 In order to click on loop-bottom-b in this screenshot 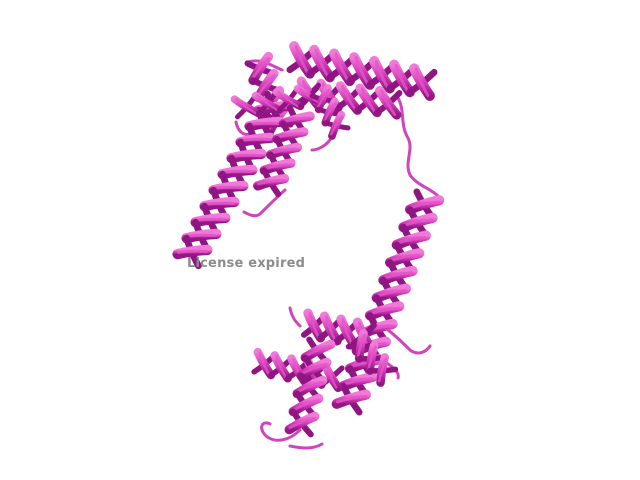, I will do `click(409, 341)`.